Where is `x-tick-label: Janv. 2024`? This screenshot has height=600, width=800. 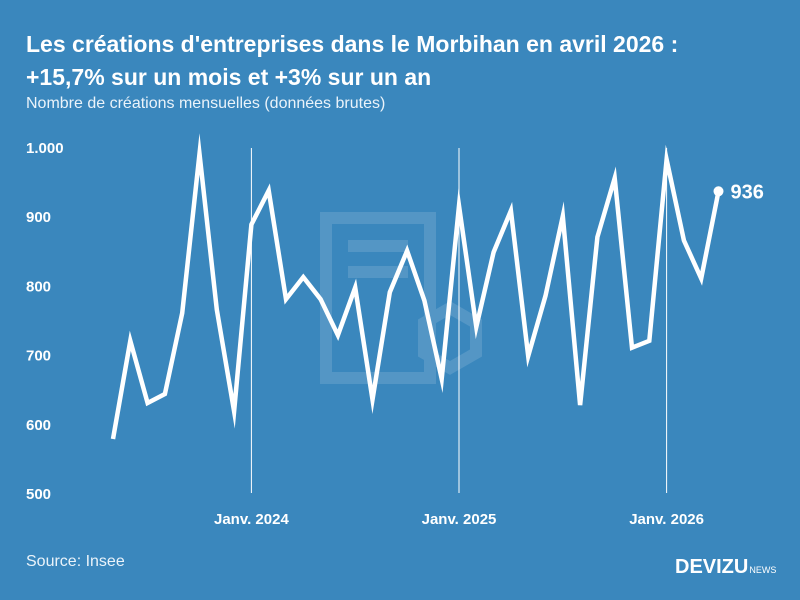 x-tick-label: Janv. 2024 is located at coordinates (251, 519).